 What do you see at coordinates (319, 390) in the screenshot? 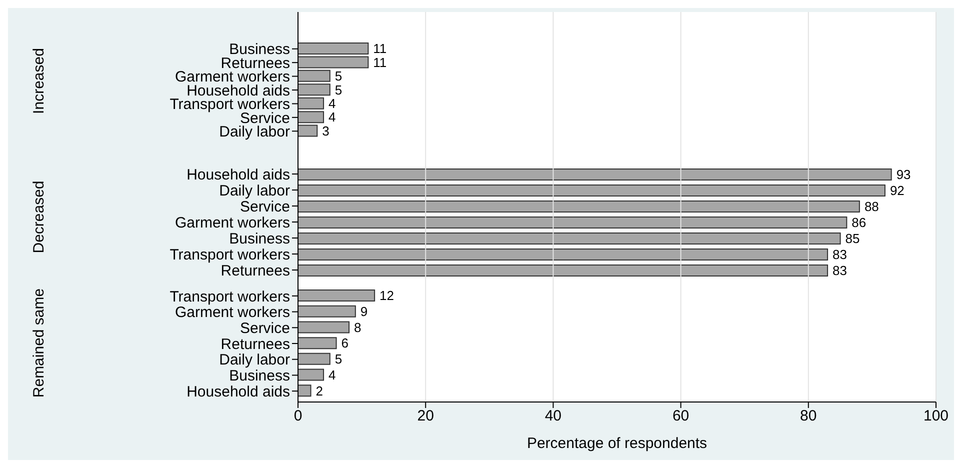
I see `data-label: 2` at bounding box center [319, 390].